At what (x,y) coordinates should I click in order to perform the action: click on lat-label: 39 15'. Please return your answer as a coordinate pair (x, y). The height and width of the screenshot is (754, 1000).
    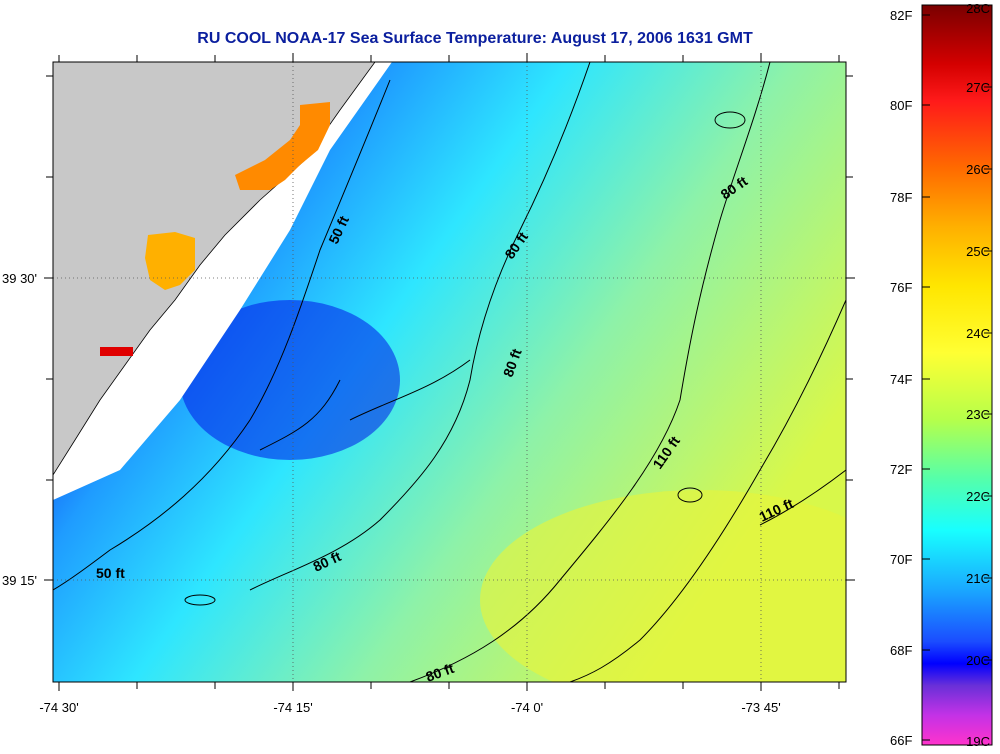
    Looking at the image, I should click on (19, 580).